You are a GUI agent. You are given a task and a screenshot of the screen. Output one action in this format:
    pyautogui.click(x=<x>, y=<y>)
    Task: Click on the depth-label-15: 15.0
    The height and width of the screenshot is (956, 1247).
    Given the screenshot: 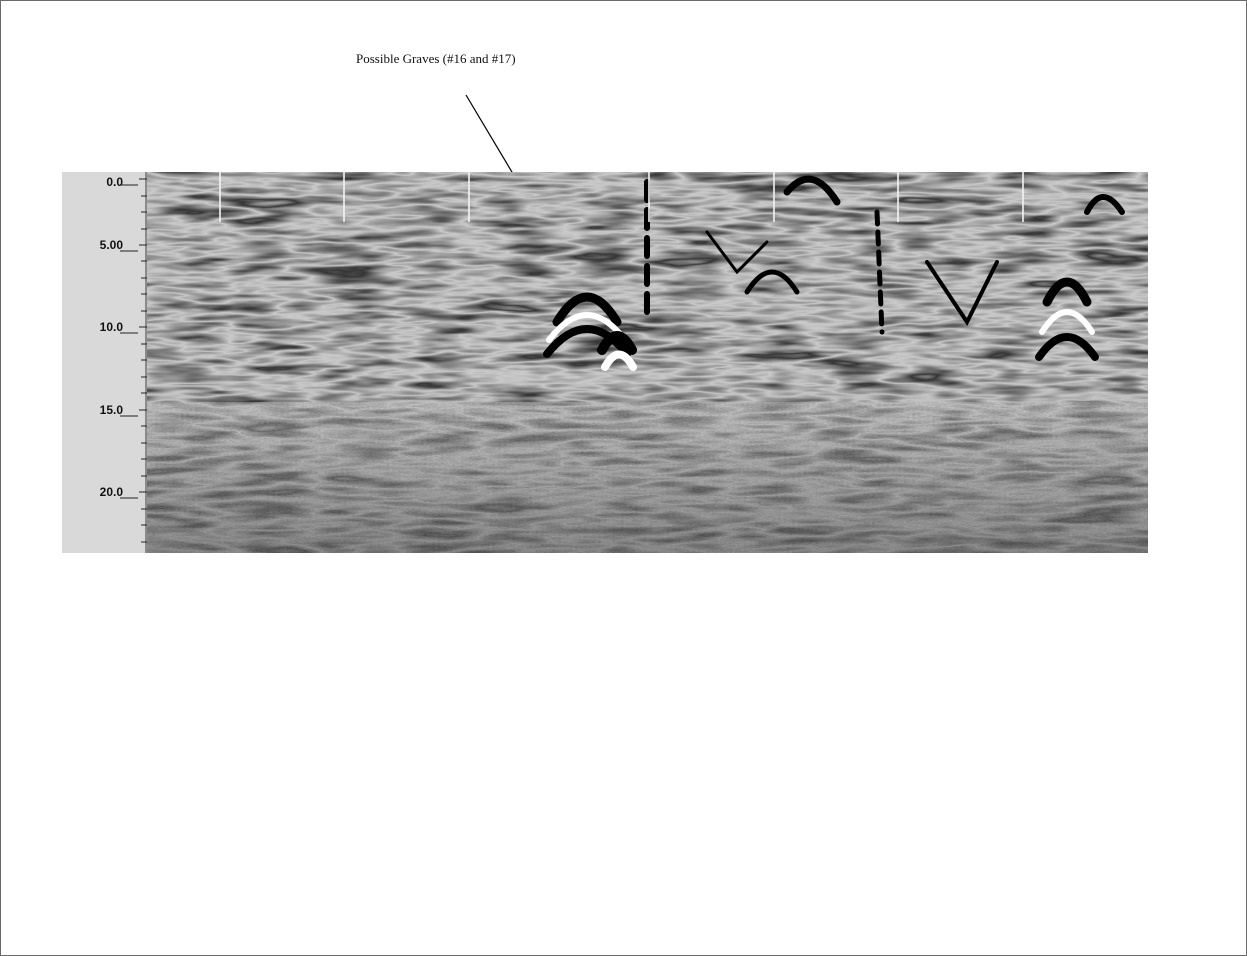 What is the action you would take?
    pyautogui.click(x=111, y=410)
    